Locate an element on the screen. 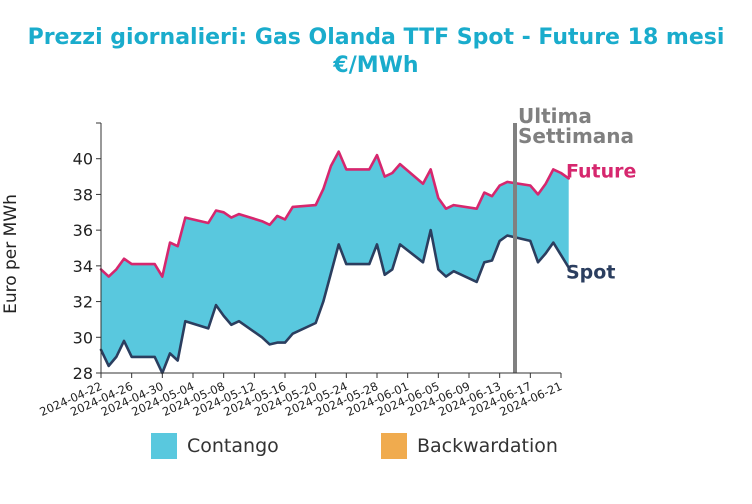 This screenshot has height=504, width=752. legend-item-backwardation: Backwardation is located at coordinates (469, 446).